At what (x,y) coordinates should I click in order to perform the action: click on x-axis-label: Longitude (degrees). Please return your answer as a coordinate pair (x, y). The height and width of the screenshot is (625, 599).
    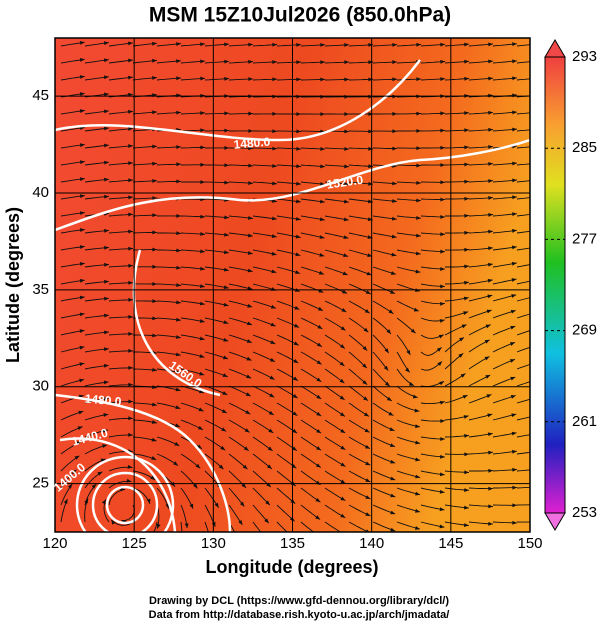
    Looking at the image, I should click on (291, 567).